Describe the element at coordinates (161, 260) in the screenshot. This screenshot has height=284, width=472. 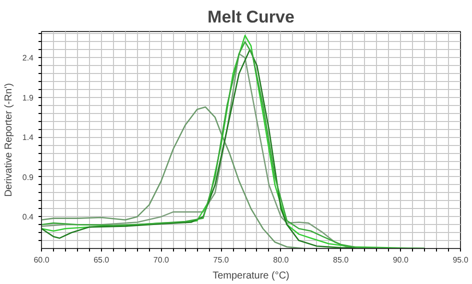
I see `x-tick-label: 70.0` at that location.